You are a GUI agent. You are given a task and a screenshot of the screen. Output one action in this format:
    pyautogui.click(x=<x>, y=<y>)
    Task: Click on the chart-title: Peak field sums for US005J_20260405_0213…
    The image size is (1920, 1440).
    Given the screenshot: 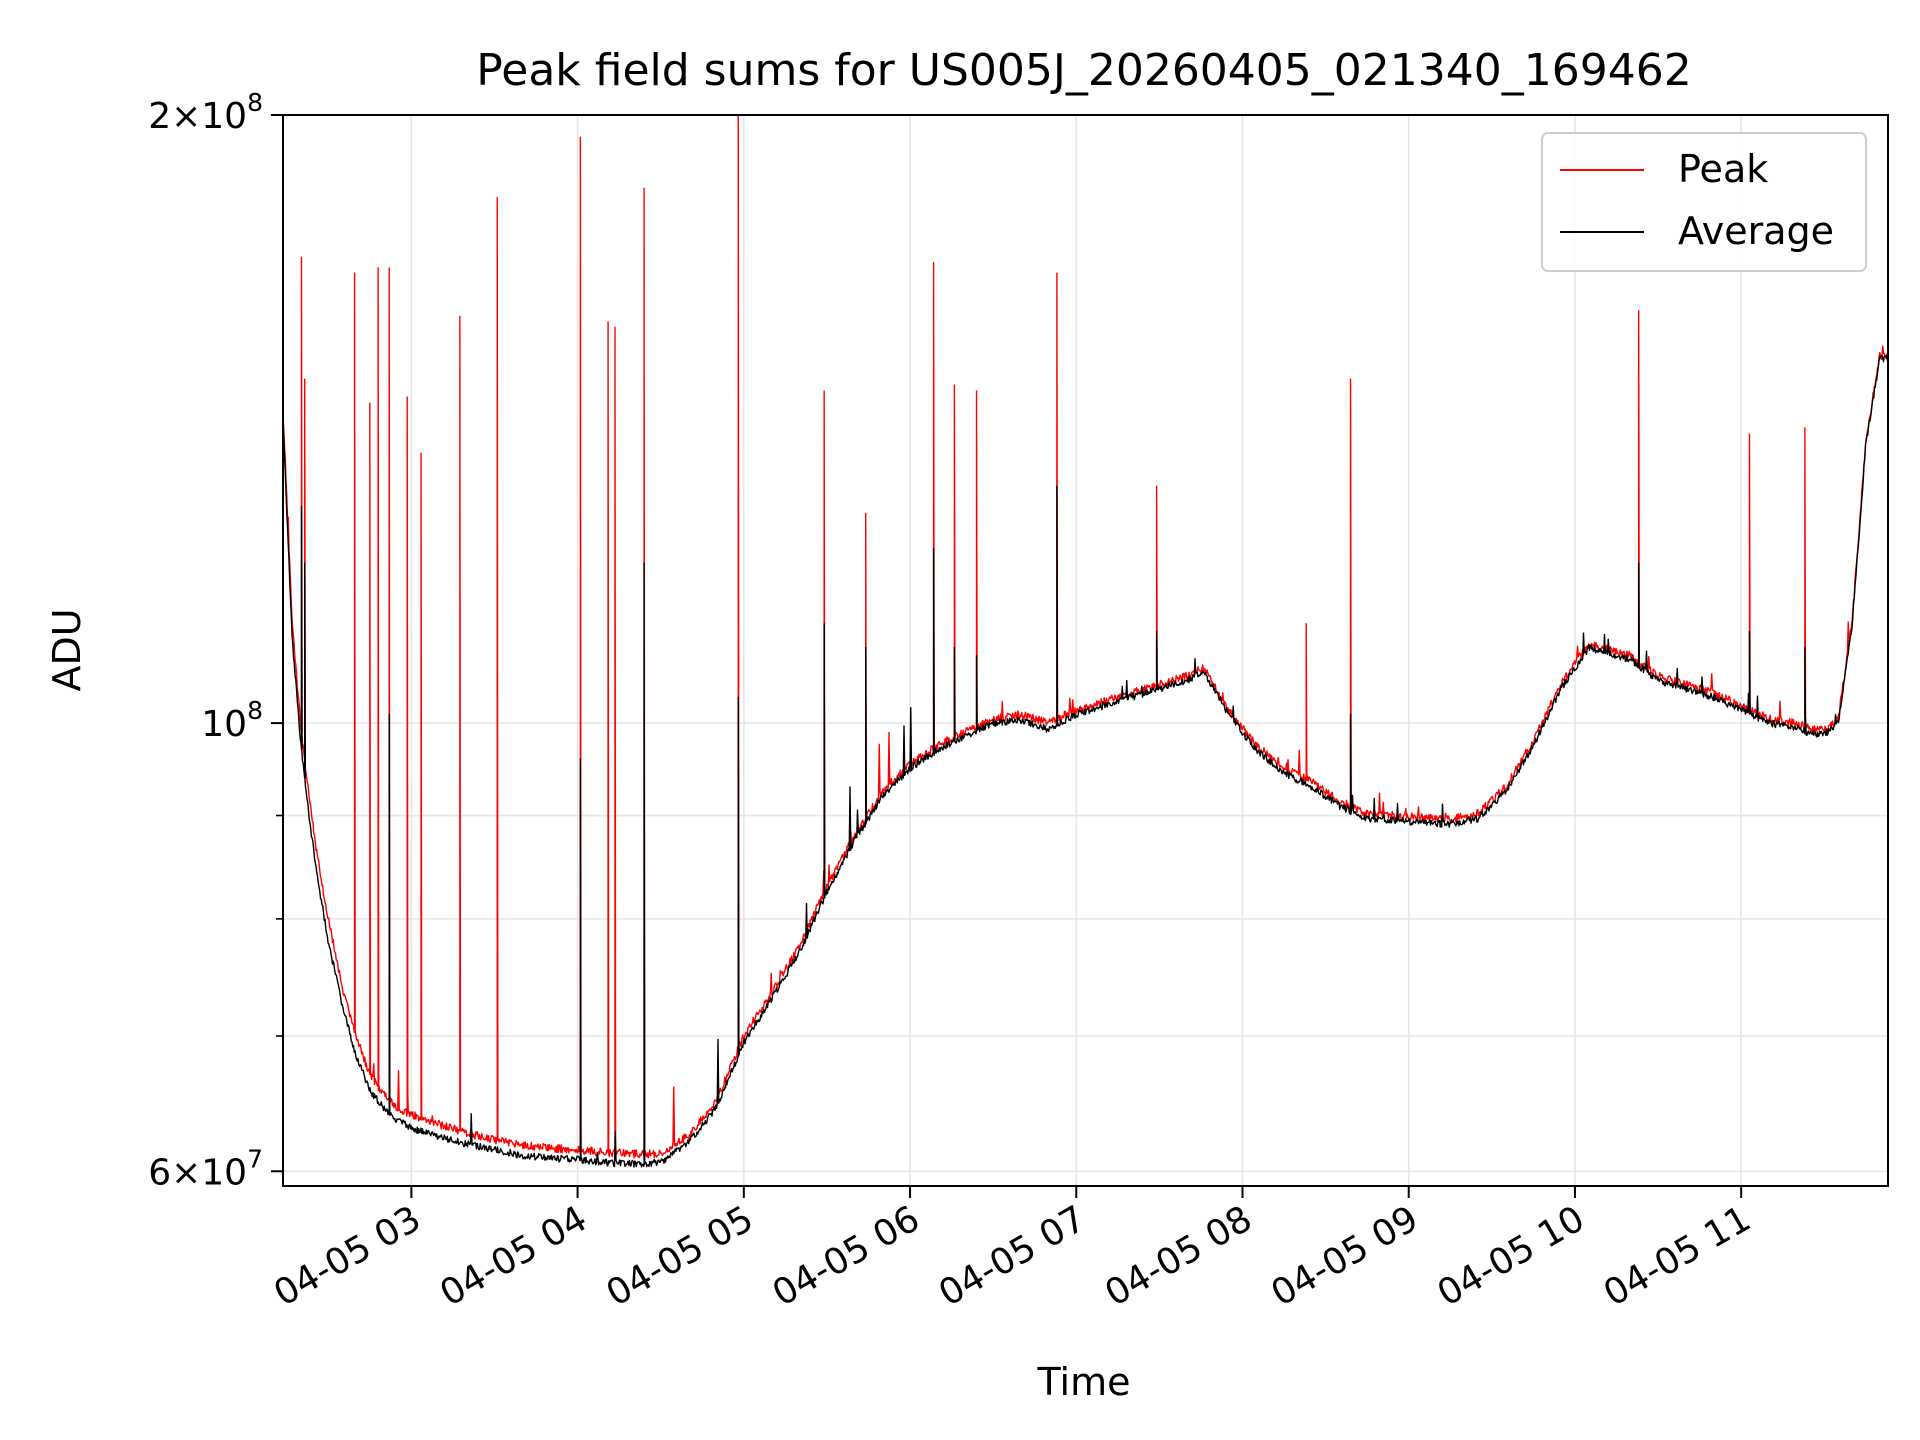 What is the action you would take?
    pyautogui.click(x=1083, y=70)
    